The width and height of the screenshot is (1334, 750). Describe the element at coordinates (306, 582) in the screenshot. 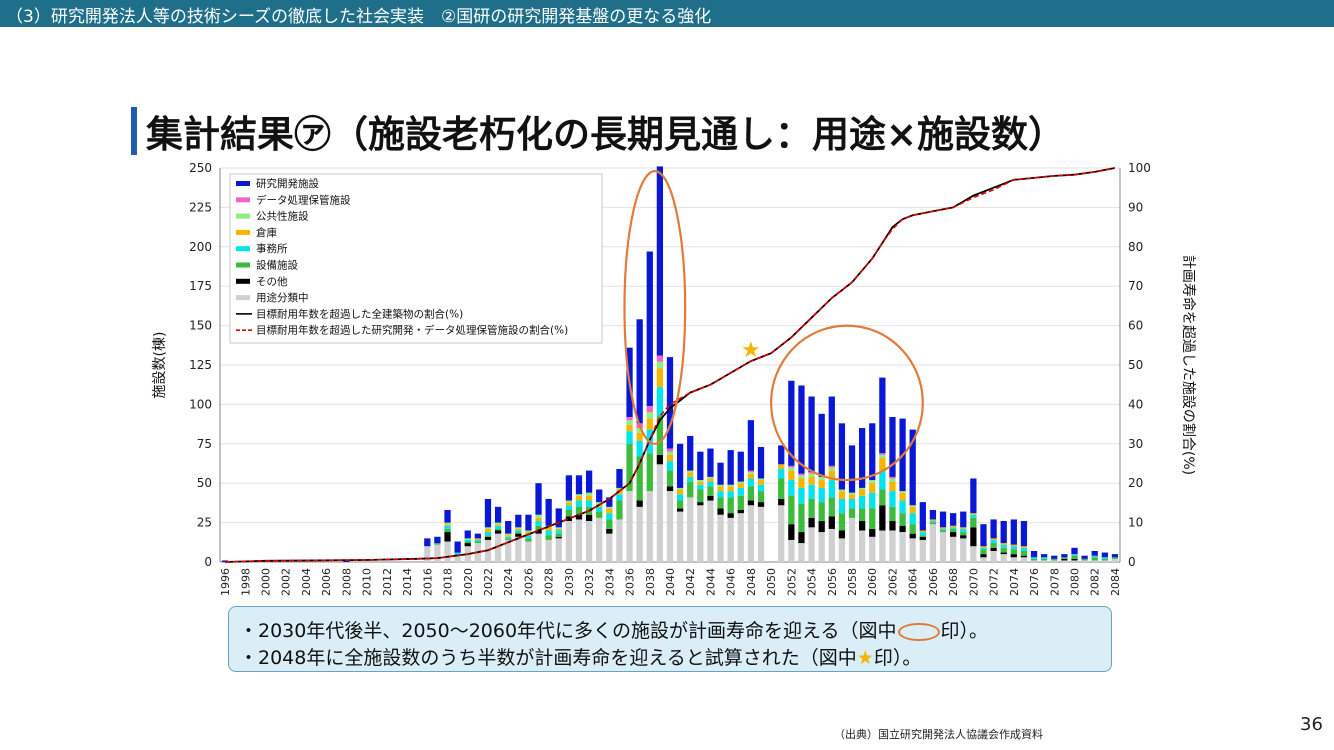

I see `x-tick-label: 2004` at that location.